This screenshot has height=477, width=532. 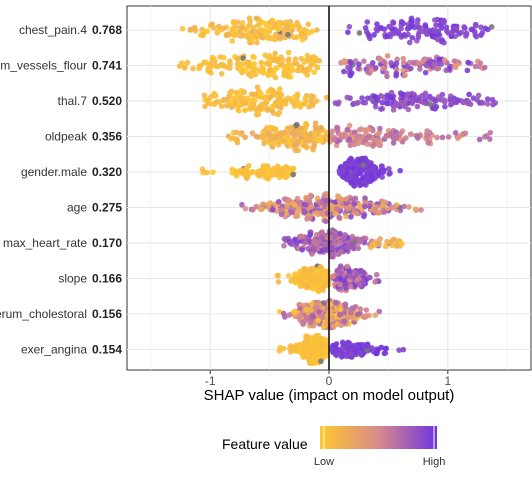 I want to click on legend-high-label: High, so click(x=434, y=462).